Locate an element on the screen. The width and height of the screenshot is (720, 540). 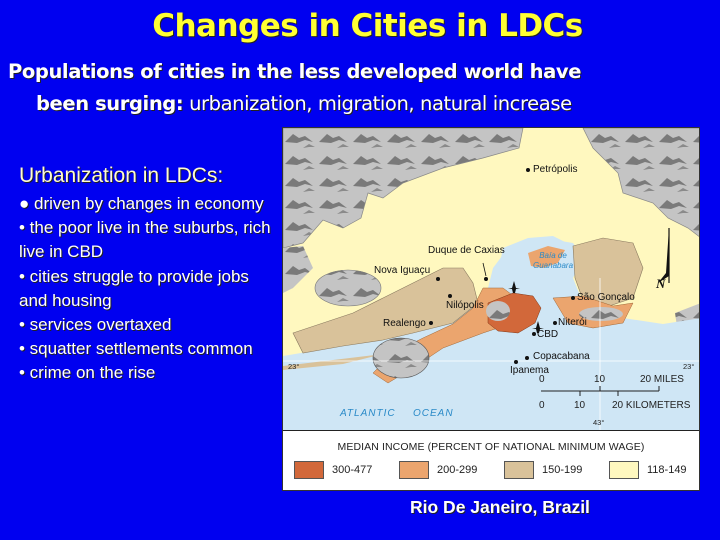
legend-item-150-199: 150-199 is located at coordinates (543, 470).